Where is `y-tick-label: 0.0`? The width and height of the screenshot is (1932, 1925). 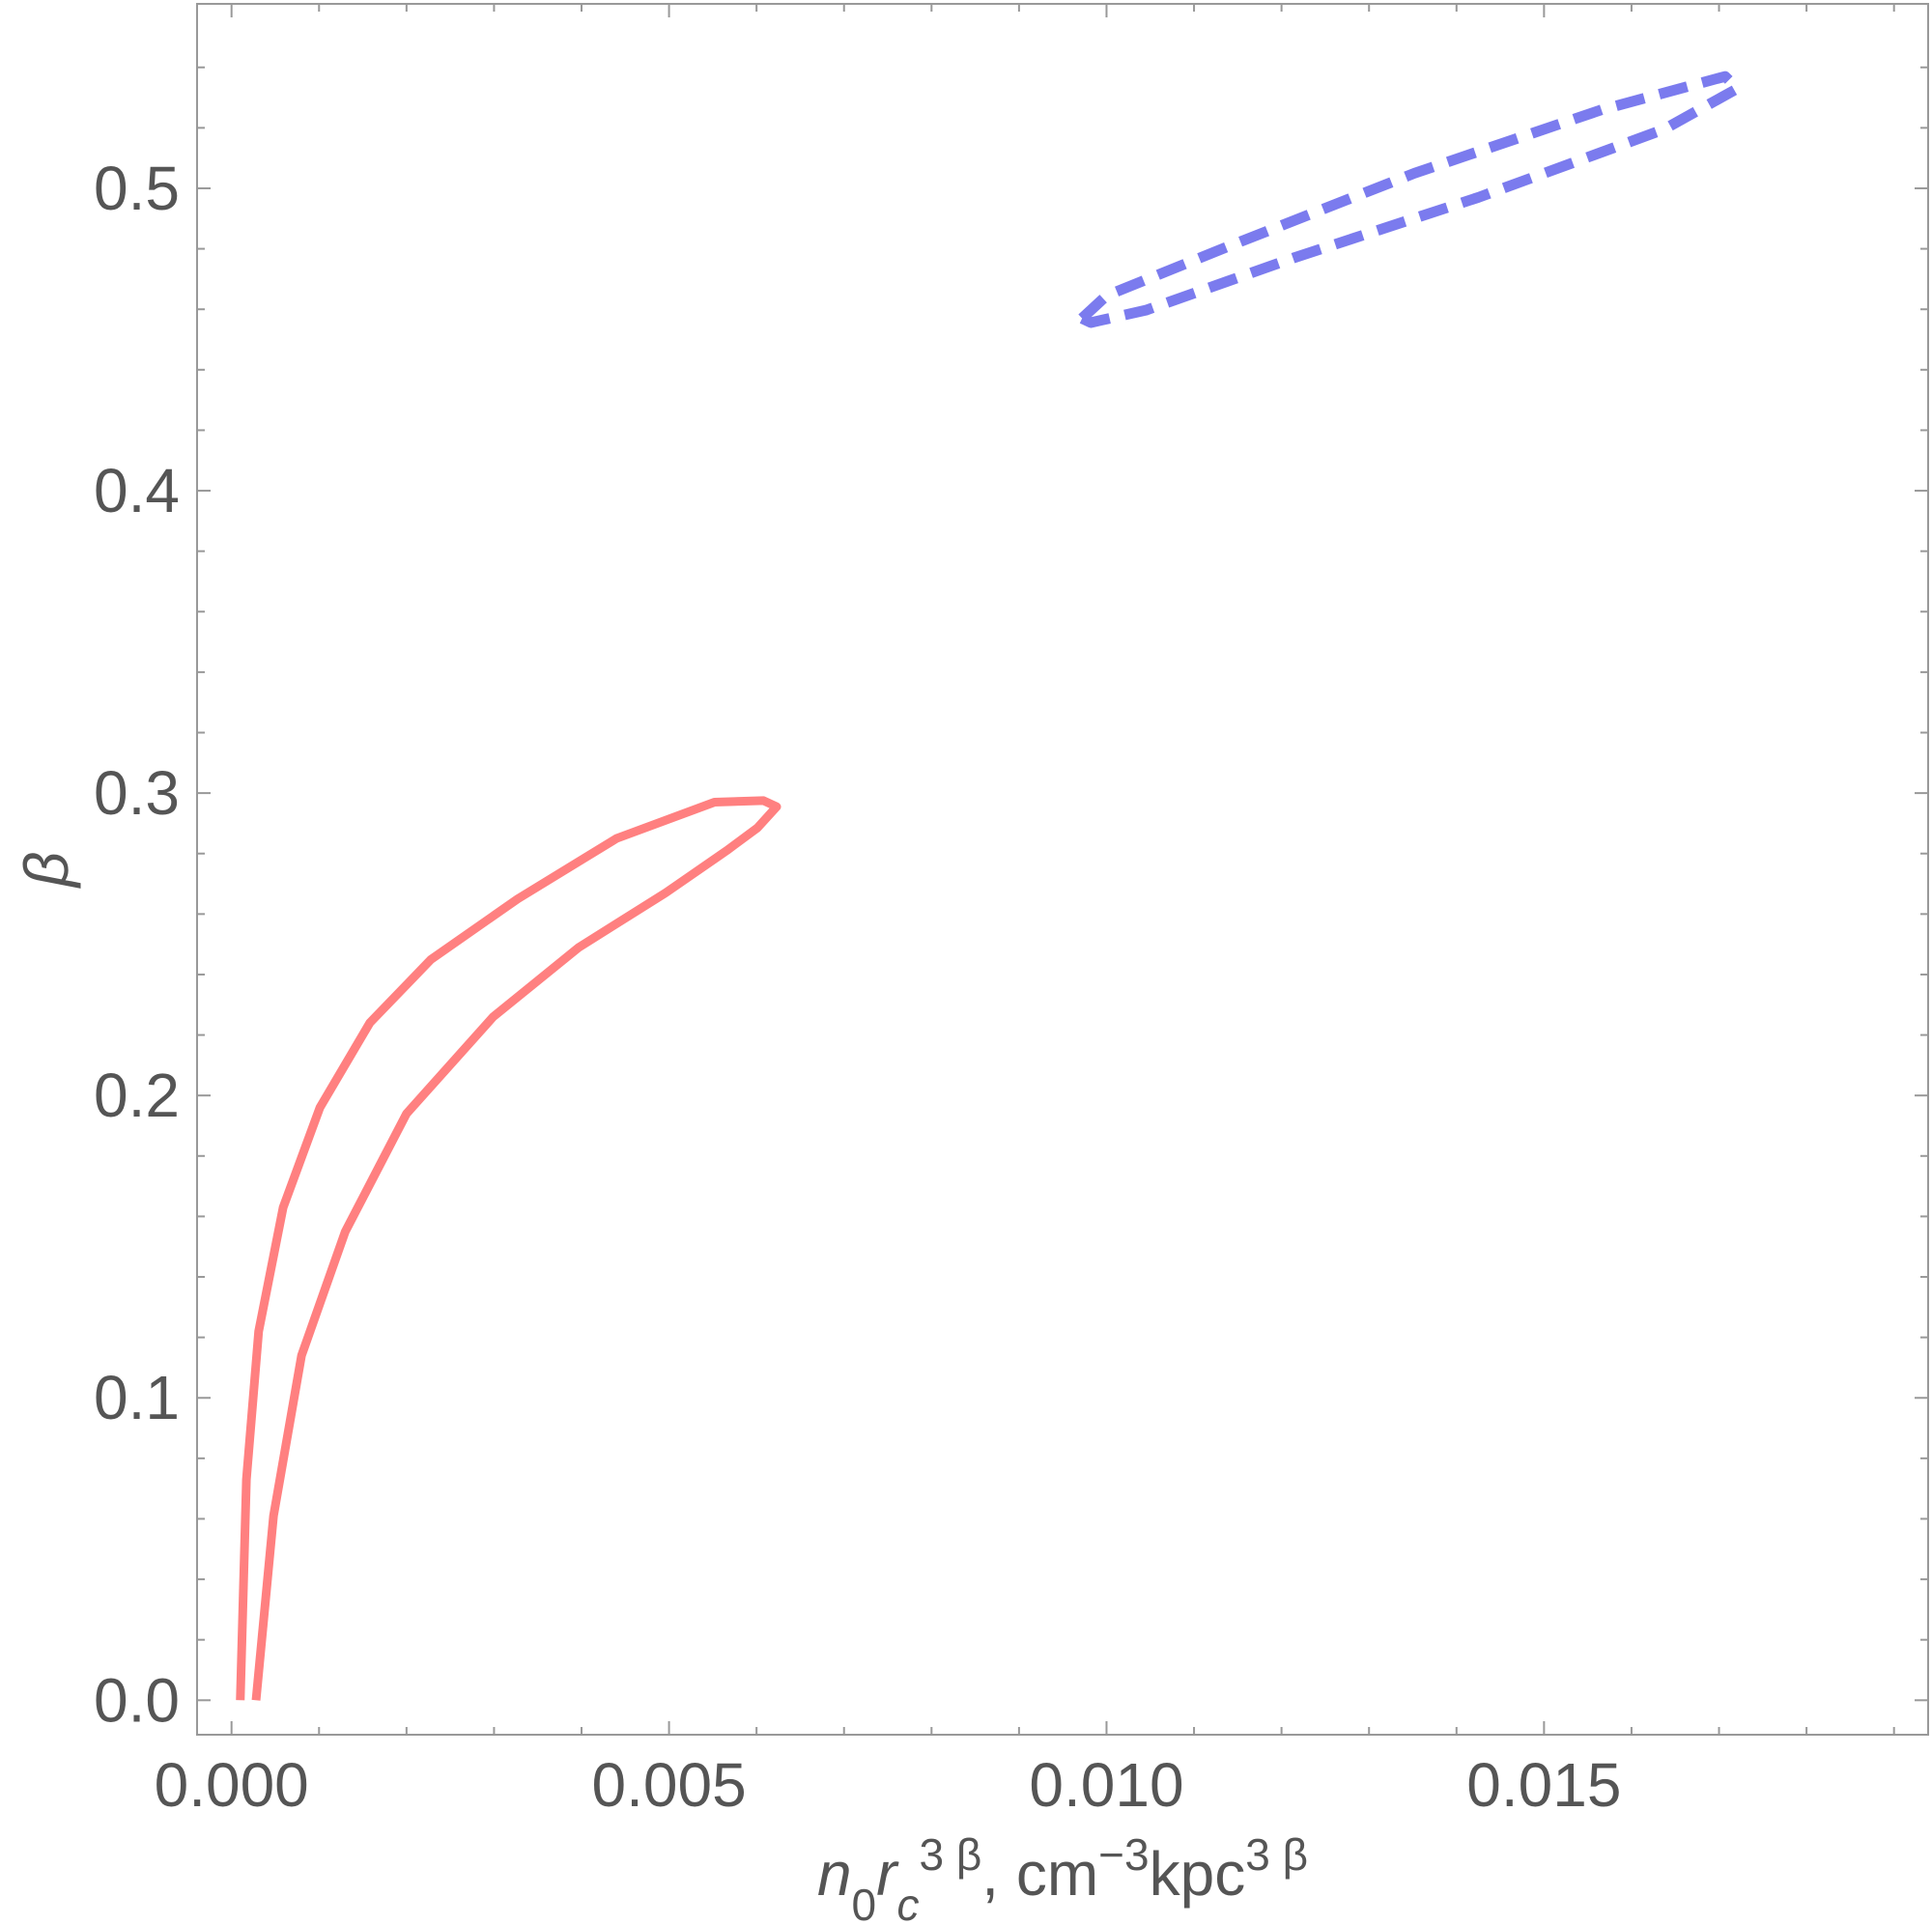 y-tick-label: 0.0 is located at coordinates (137, 1700).